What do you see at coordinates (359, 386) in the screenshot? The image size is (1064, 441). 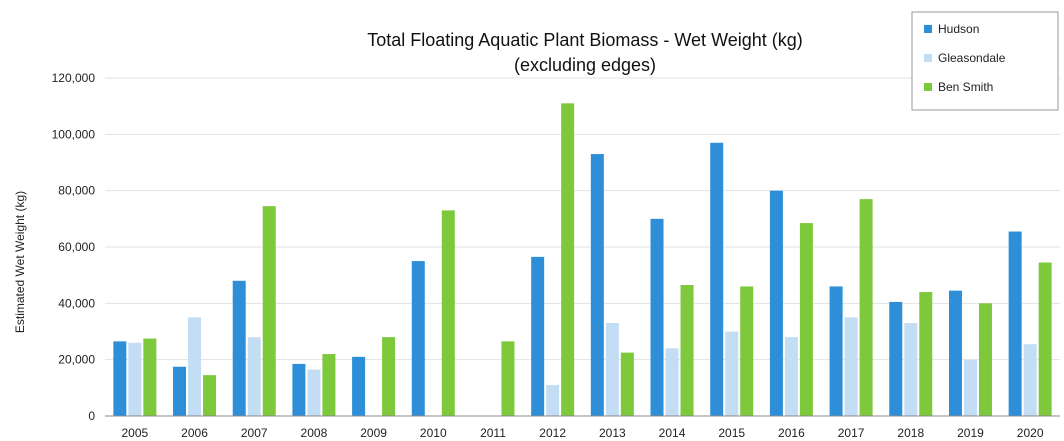 I see `bar-hudson-2009` at bounding box center [359, 386].